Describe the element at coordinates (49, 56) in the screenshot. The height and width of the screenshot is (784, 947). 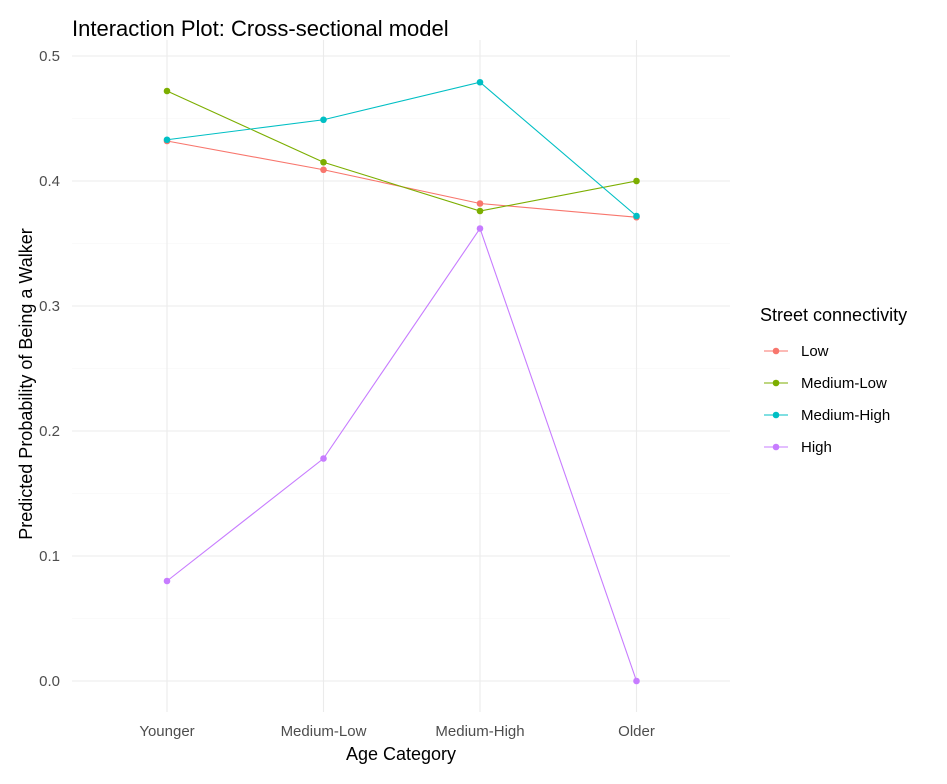
I see `y-tick-label: 0.5` at that location.